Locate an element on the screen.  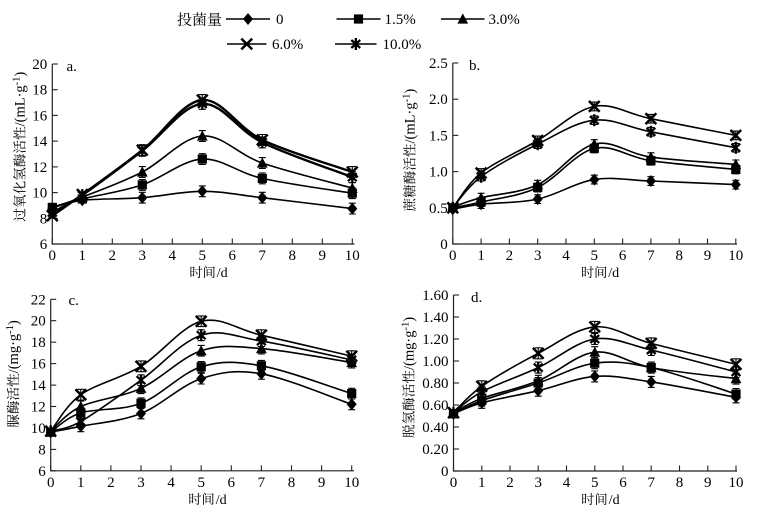
svg-text: 10.0% is located at coordinates (402, 45).